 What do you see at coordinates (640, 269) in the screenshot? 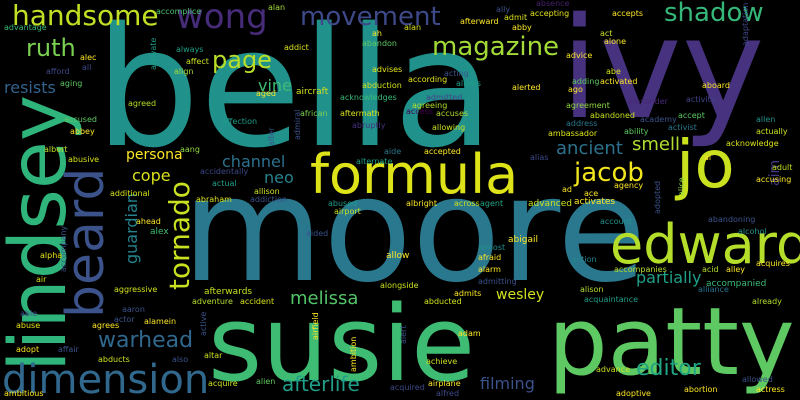
I see `word-accompanies: accompanies` at bounding box center [640, 269].